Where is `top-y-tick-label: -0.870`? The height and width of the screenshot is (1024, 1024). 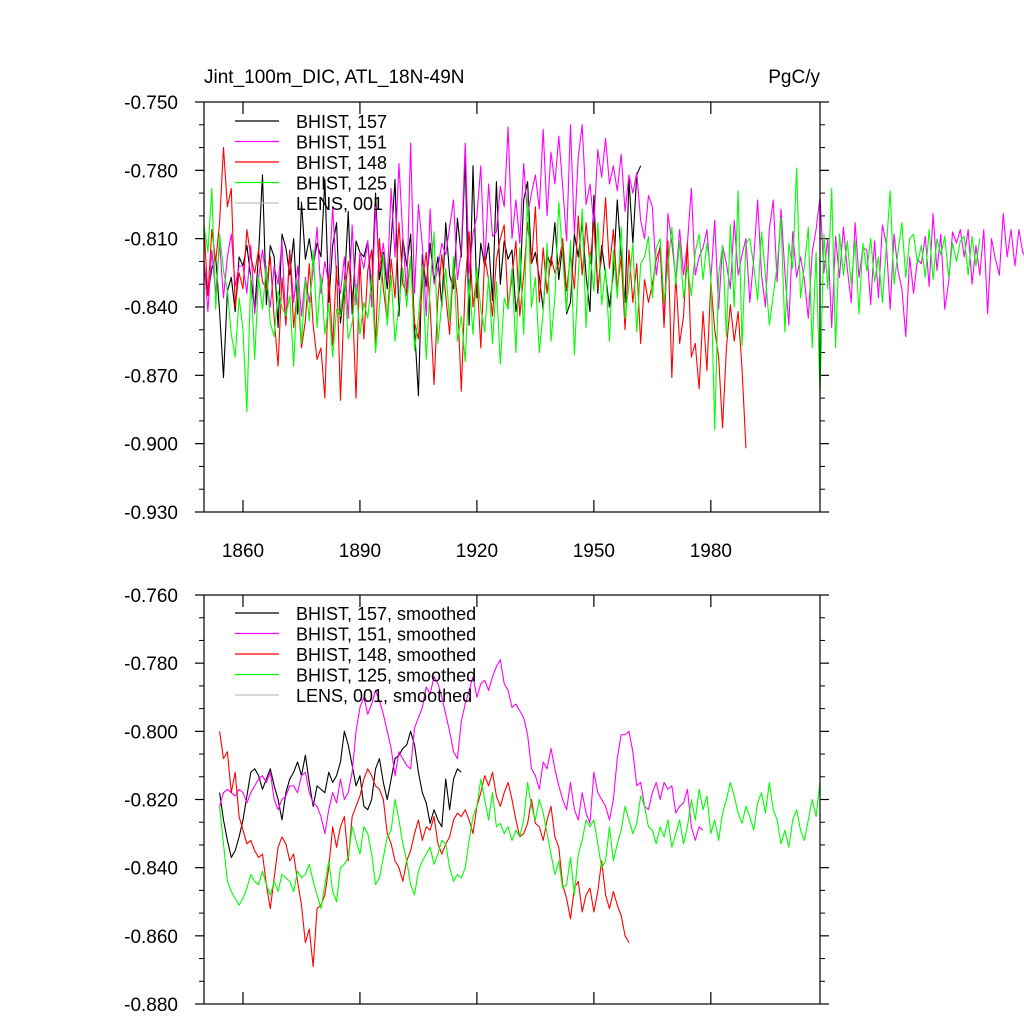 top-y-tick-label: -0.870 is located at coordinates (151, 376).